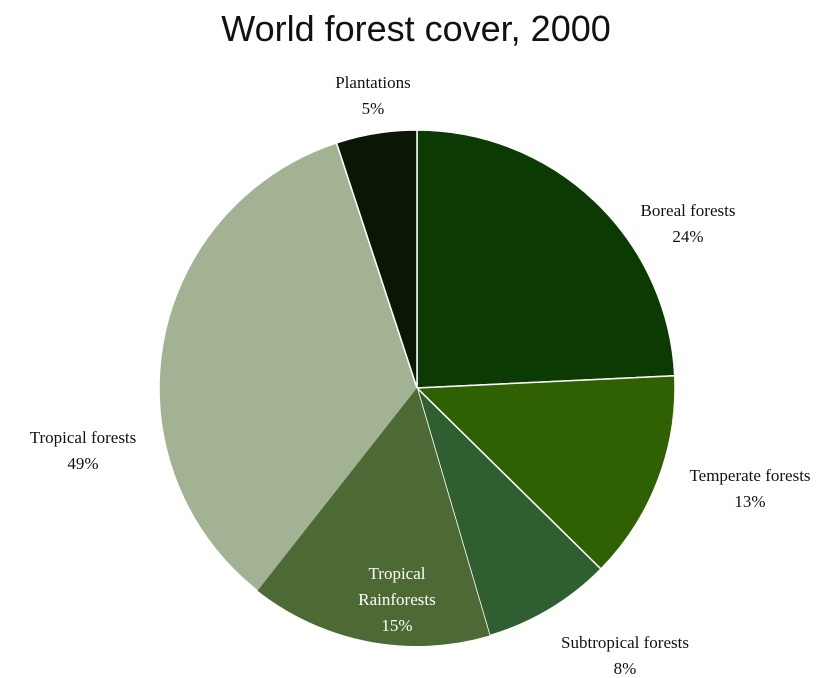 The image size is (832, 678). Describe the element at coordinates (397, 586) in the screenshot. I see `sub-slice-category: Tropical Rainforests` at that location.